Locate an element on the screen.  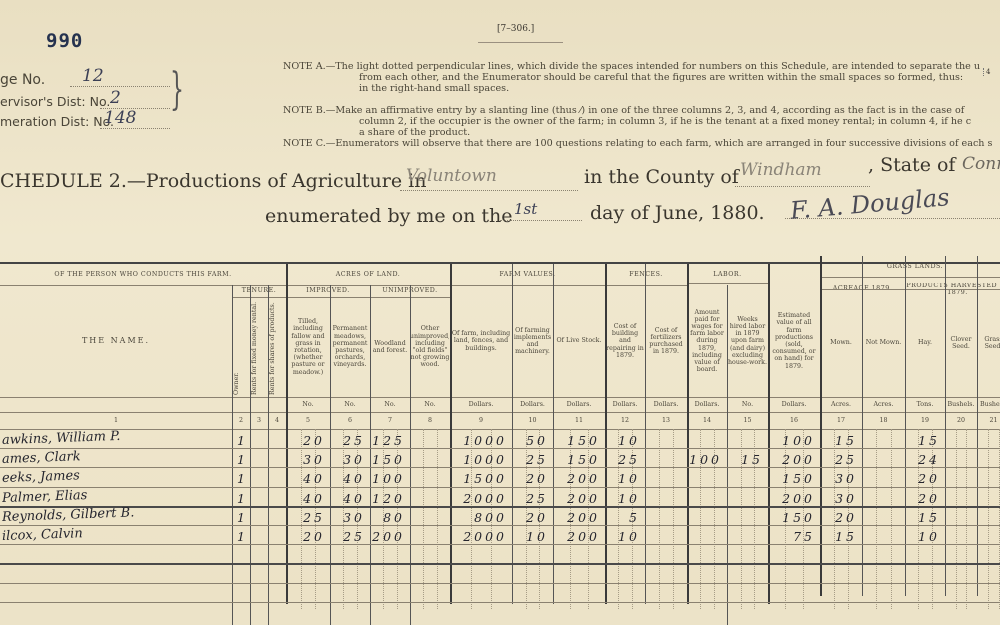
column-number: 18 is located at coordinates (883, 420).